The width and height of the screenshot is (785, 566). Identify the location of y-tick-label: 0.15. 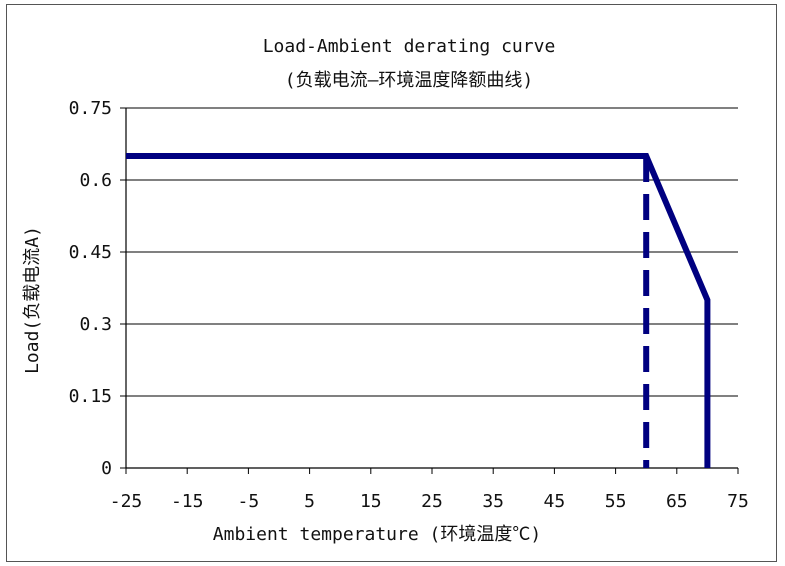
(90, 396).